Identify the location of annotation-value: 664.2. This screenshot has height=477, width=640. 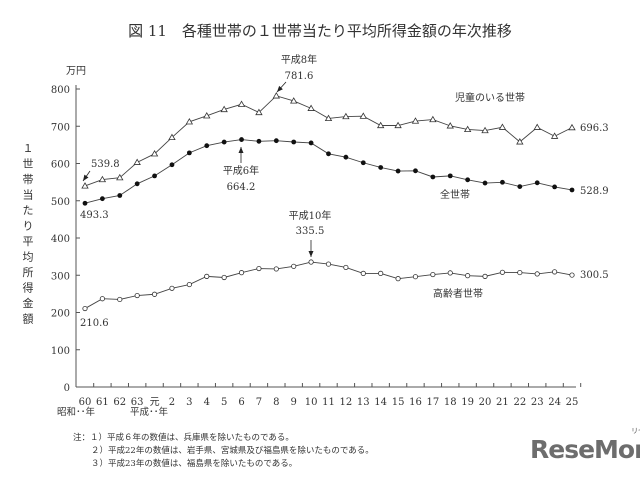
(241, 187).